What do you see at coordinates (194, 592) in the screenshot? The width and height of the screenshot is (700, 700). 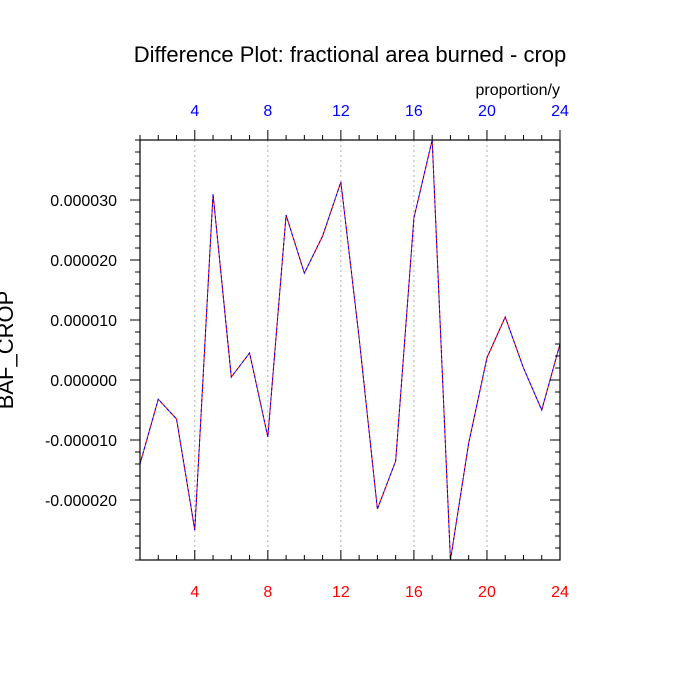 I see `x-tick-label-bottom: 4` at bounding box center [194, 592].